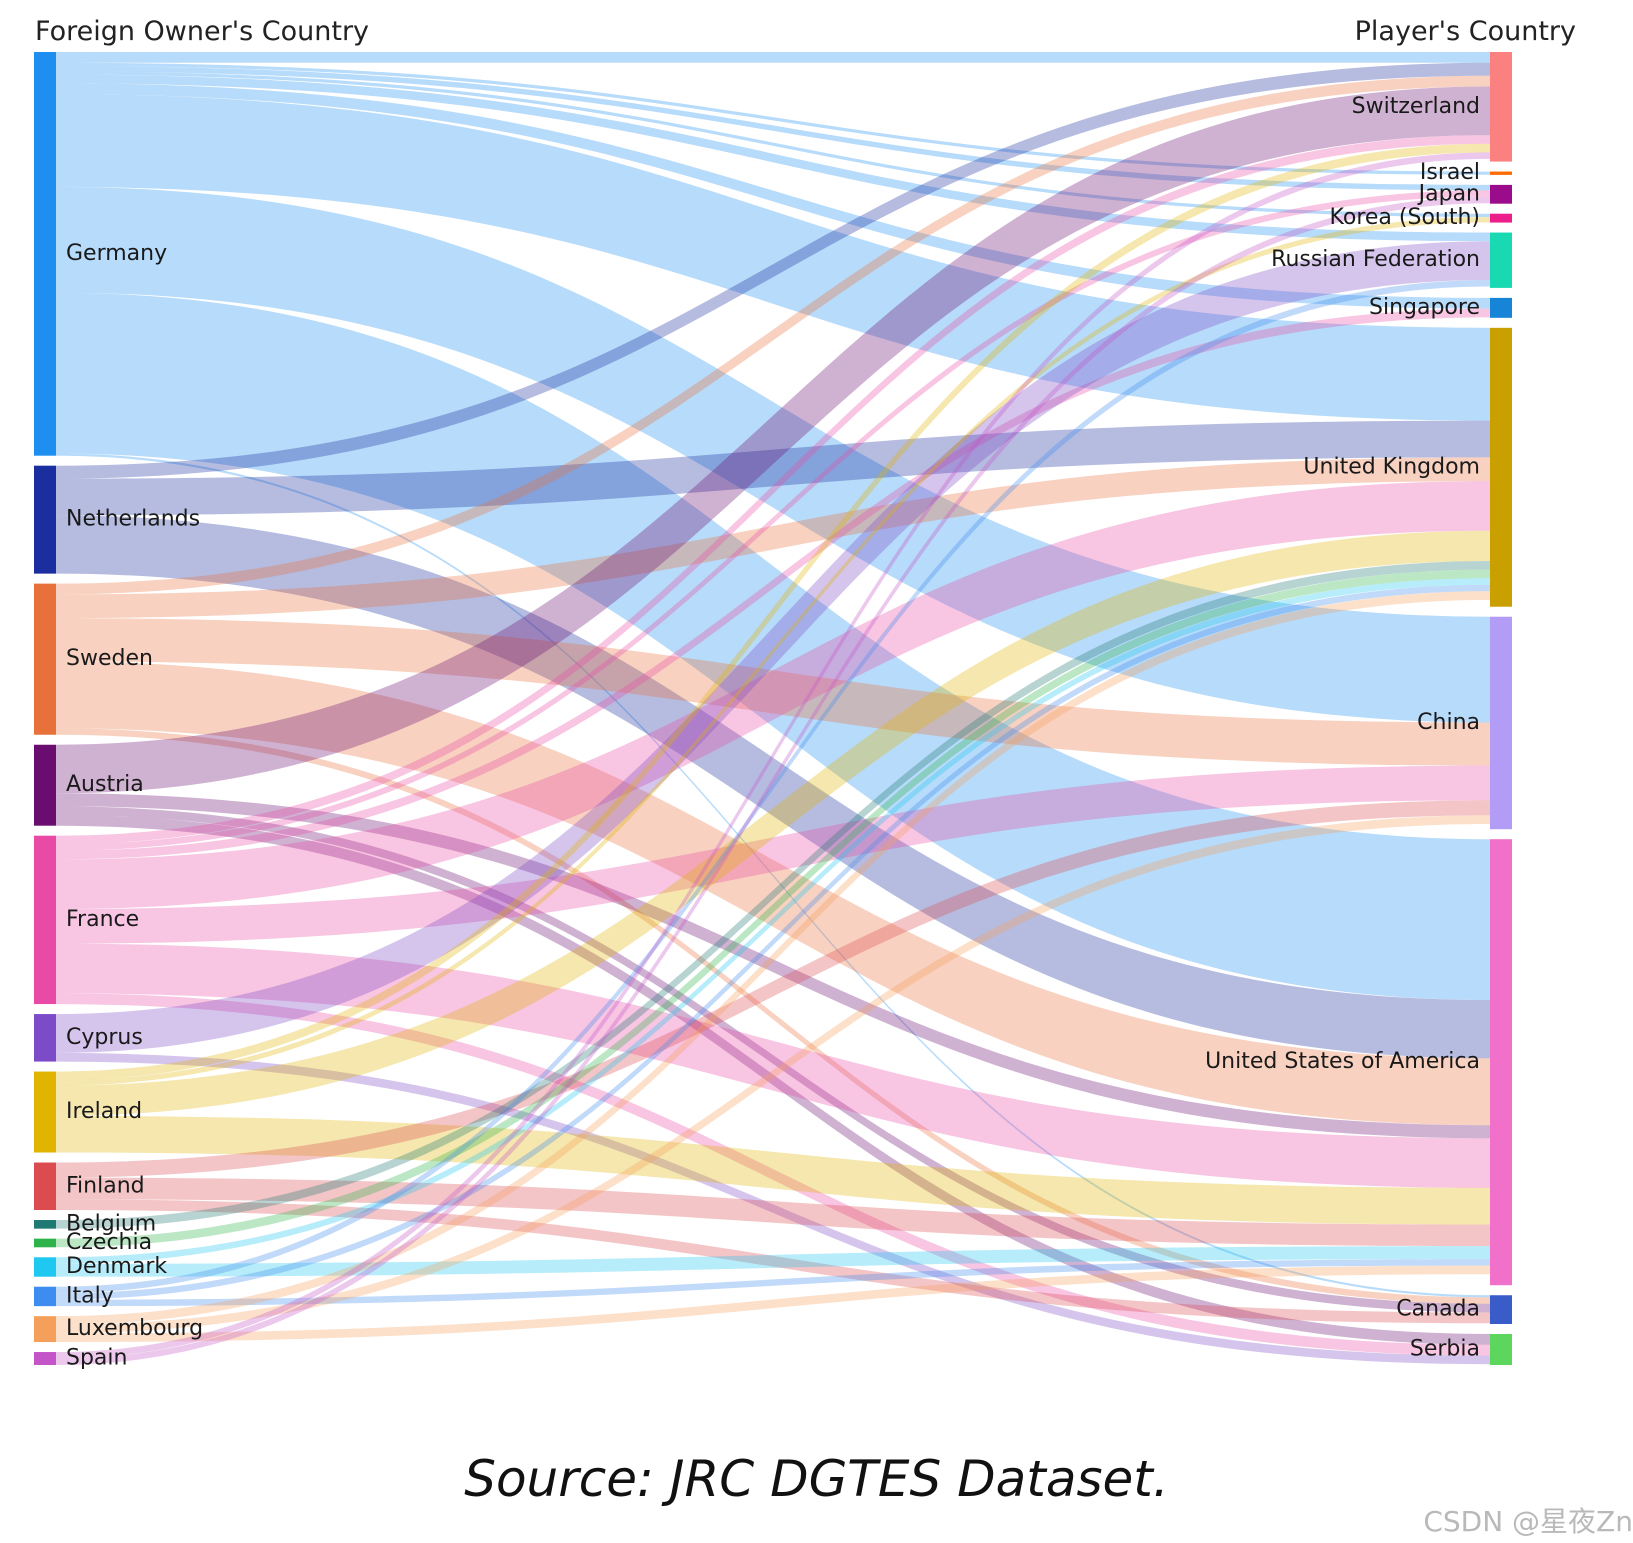 This screenshot has height=1543, width=1633. I want to click on source-node-belgium, so click(45, 1224).